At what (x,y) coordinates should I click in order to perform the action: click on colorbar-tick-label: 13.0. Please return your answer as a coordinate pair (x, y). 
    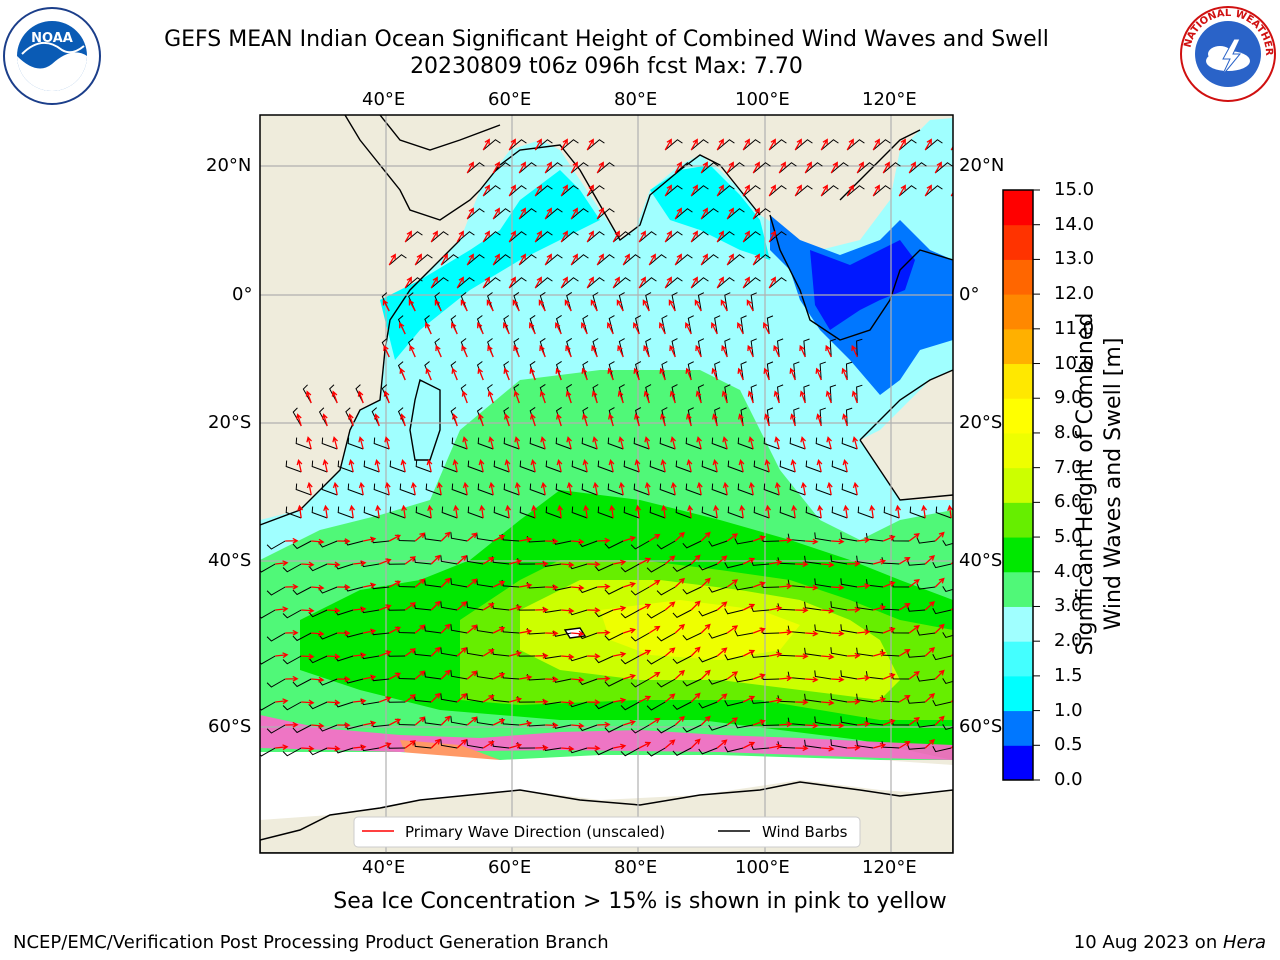
    Looking at the image, I should click on (1074, 259).